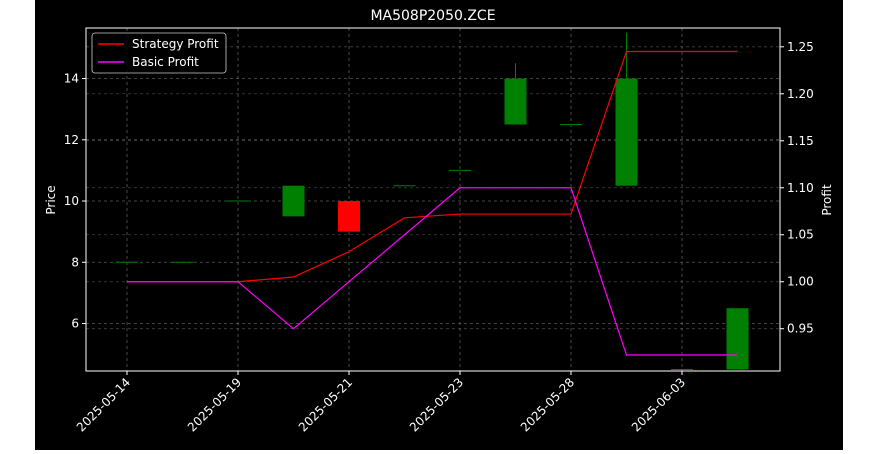  Describe the element at coordinates (432, 16) in the screenshot. I see `chart-title: MA508P2050.ZCE` at that location.